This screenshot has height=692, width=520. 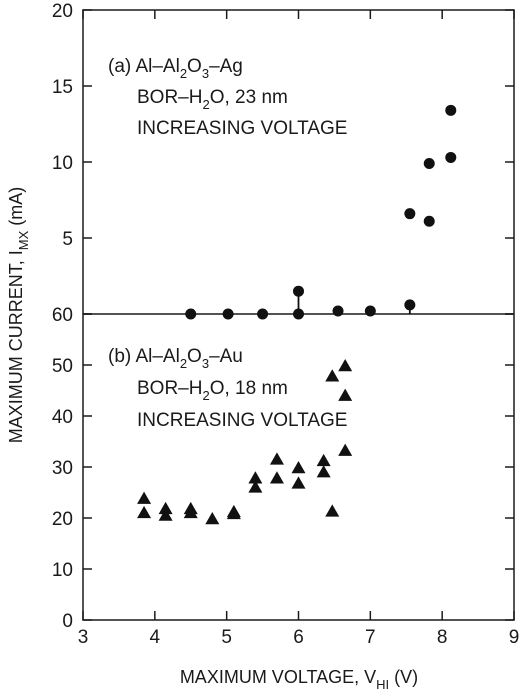 I want to click on y-axis-title: MAXIMUM CURRENT, IMX (mA), so click(x=18, y=315).